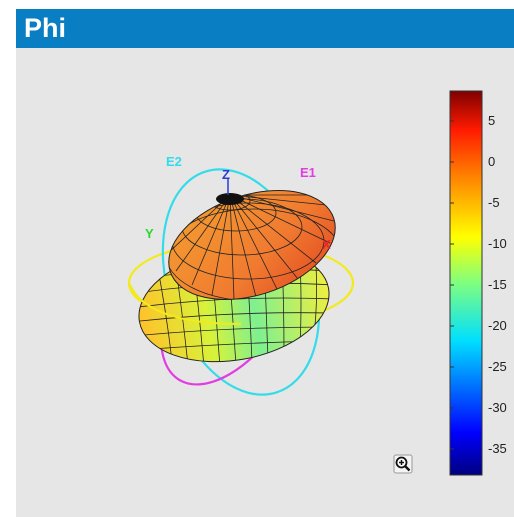 Image resolution: width=514 pixels, height=517 pixels. I want to click on colorbar-tick-label: 5, so click(491, 120).